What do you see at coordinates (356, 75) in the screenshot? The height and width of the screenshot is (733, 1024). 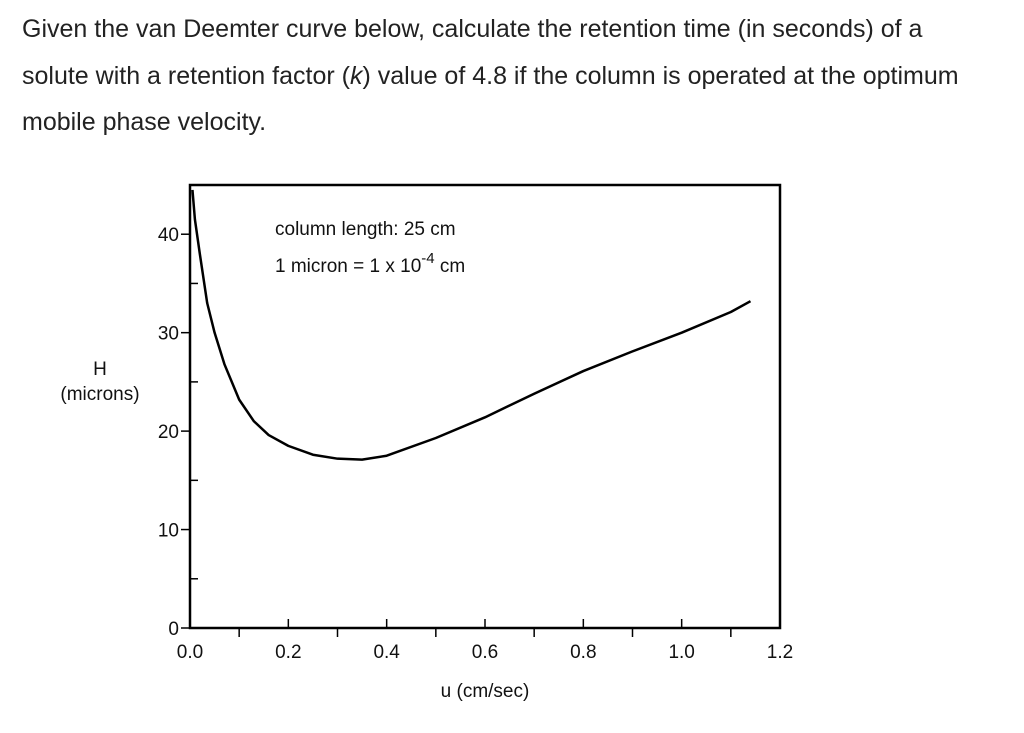 I see `question-italic: k` at bounding box center [356, 75].